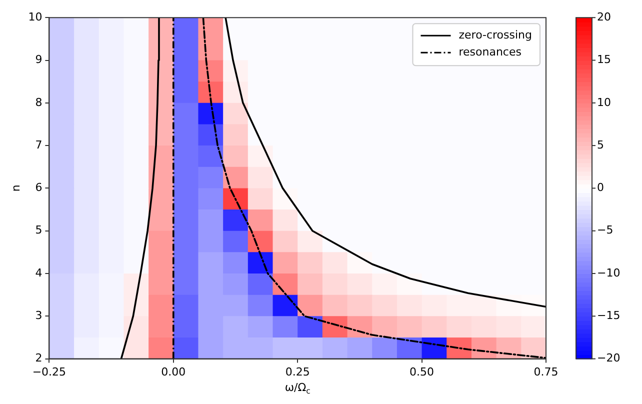 Image resolution: width=642 pixels, height=404 pixels. Describe the element at coordinates (422, 371) in the screenshot. I see `x-tick-label: 0.50` at that location.